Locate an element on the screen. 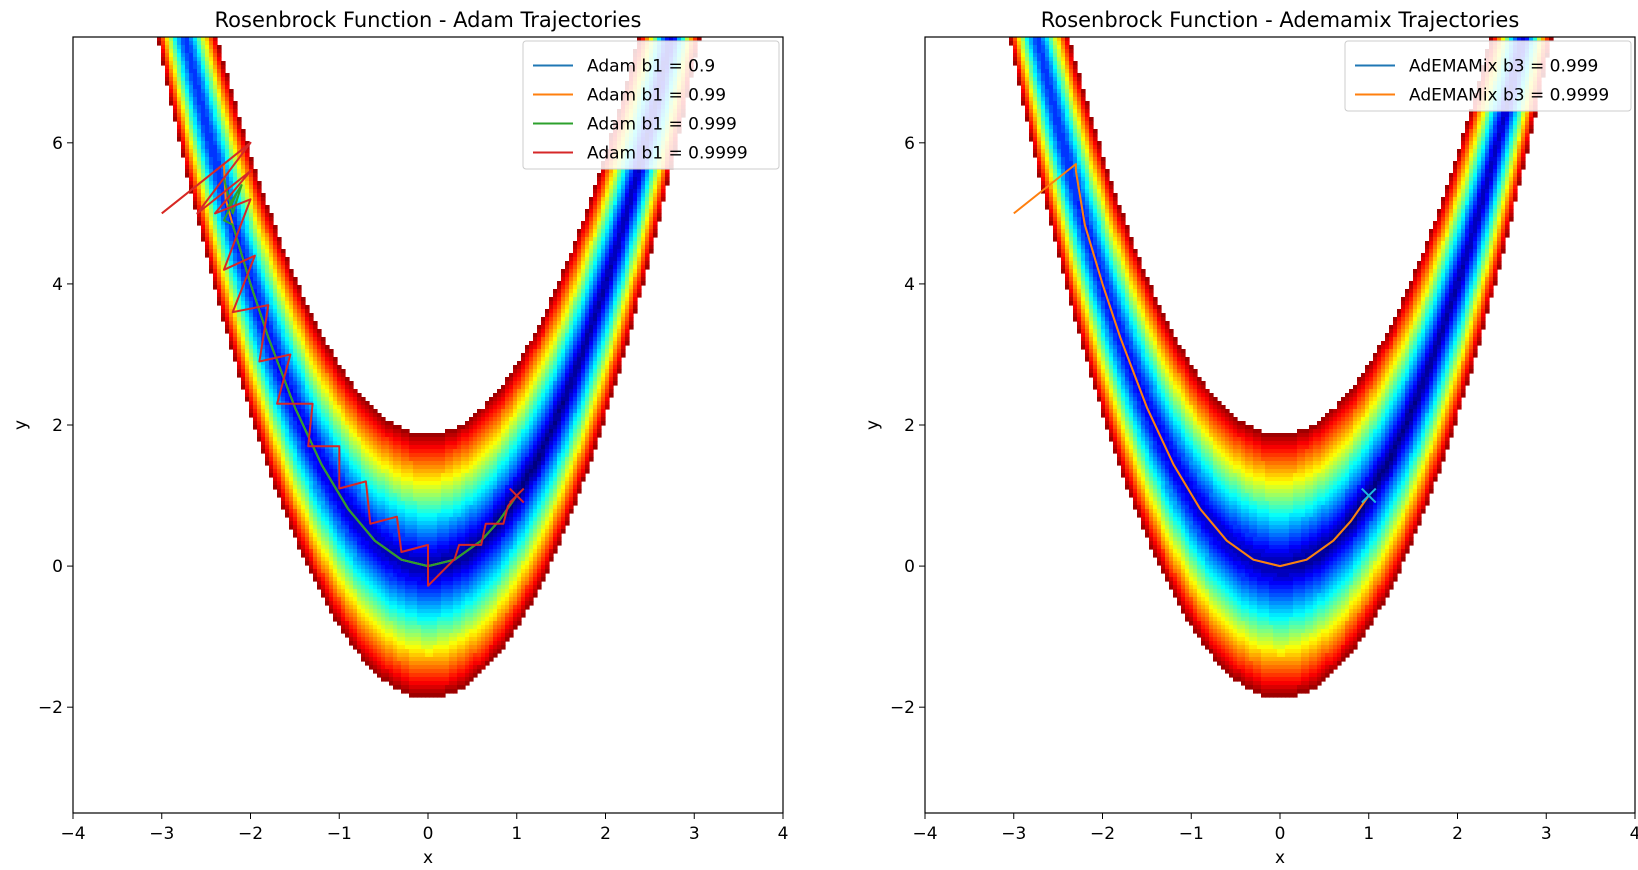  legend-label: Adam b1 = 0.99 is located at coordinates (656, 96).